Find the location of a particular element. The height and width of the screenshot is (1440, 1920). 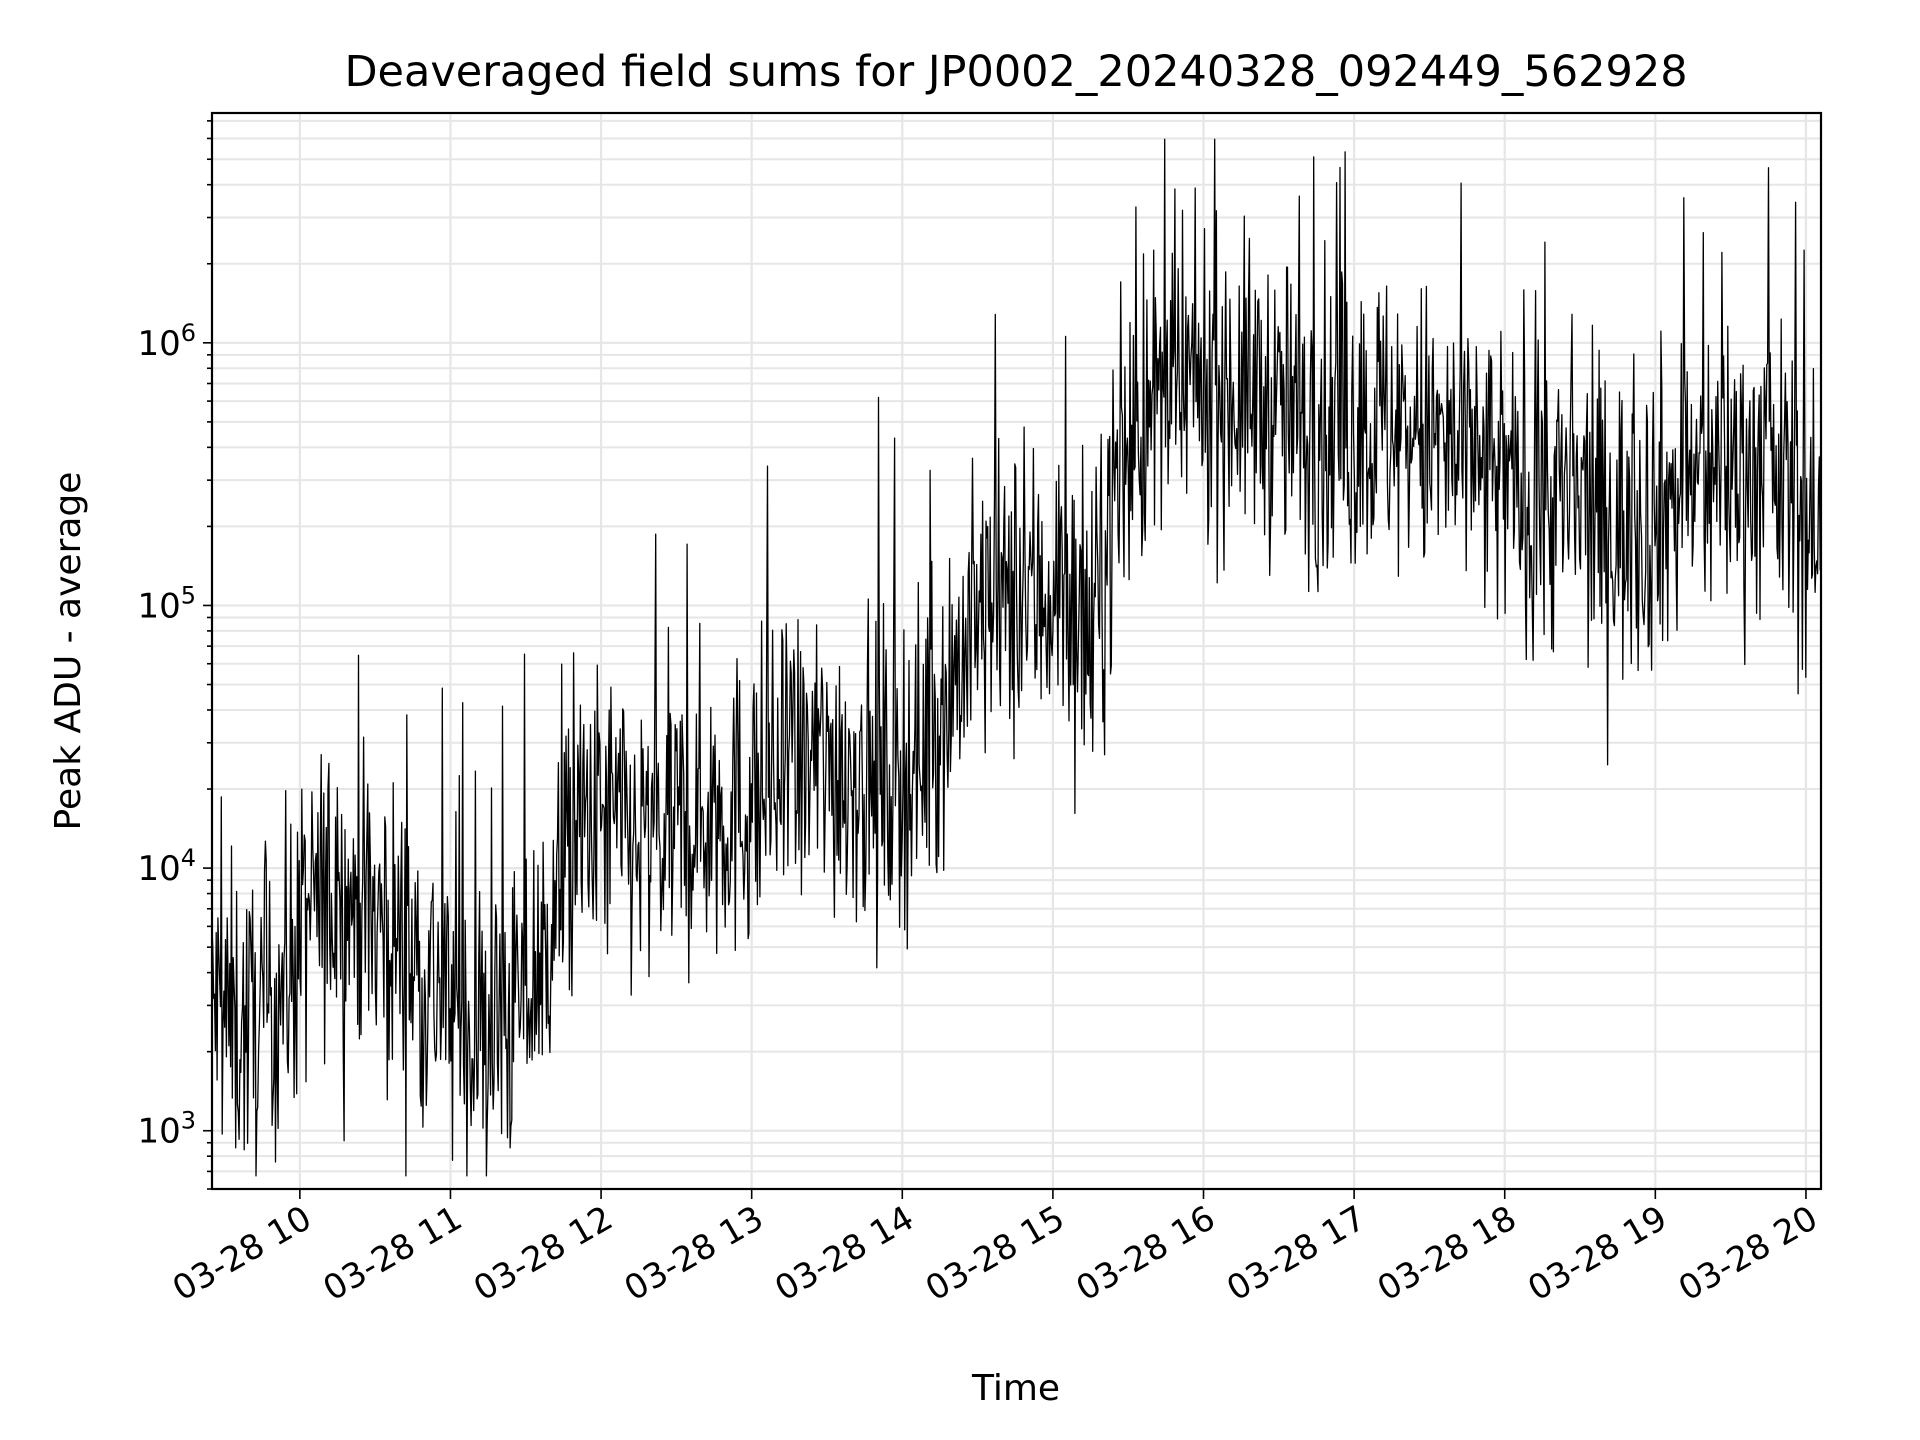

y-tick-label: 10⁴ is located at coordinates (166, 866).